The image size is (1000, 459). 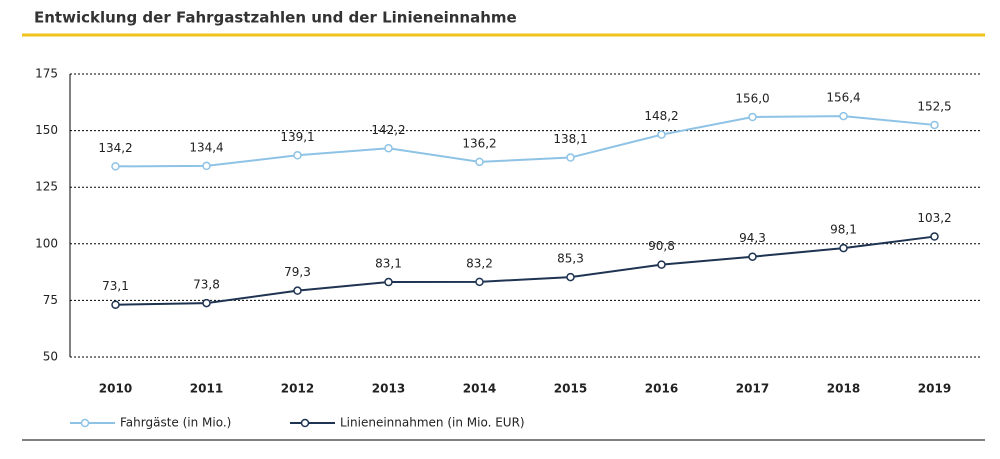 What do you see at coordinates (479, 389) in the screenshot?
I see `x-tick-label: 2014` at bounding box center [479, 389].